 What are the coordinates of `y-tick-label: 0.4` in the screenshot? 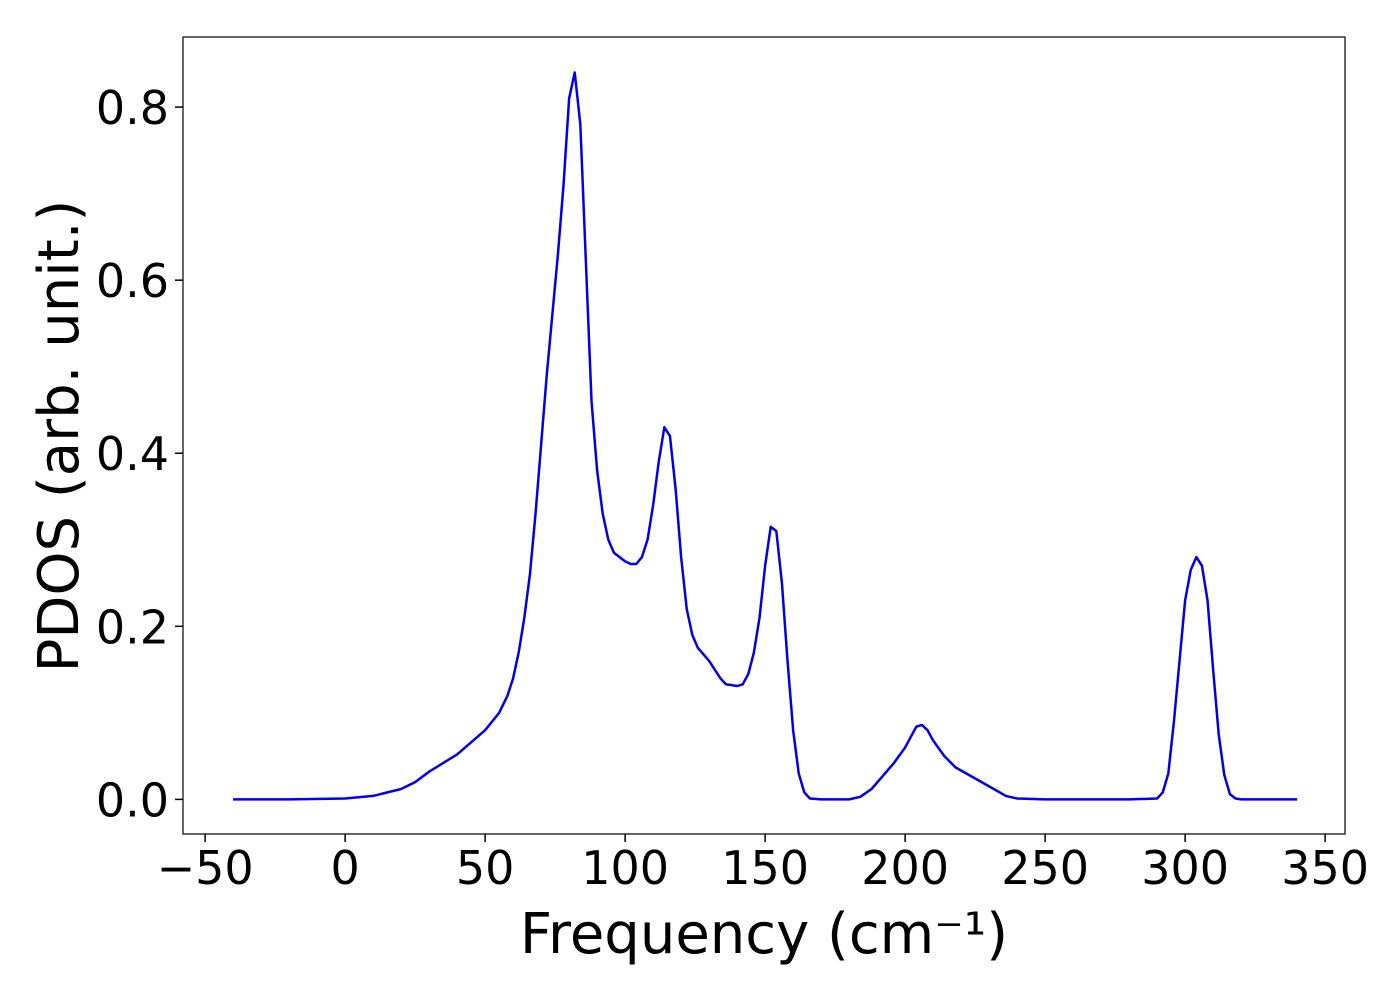 It's located at (132, 454).